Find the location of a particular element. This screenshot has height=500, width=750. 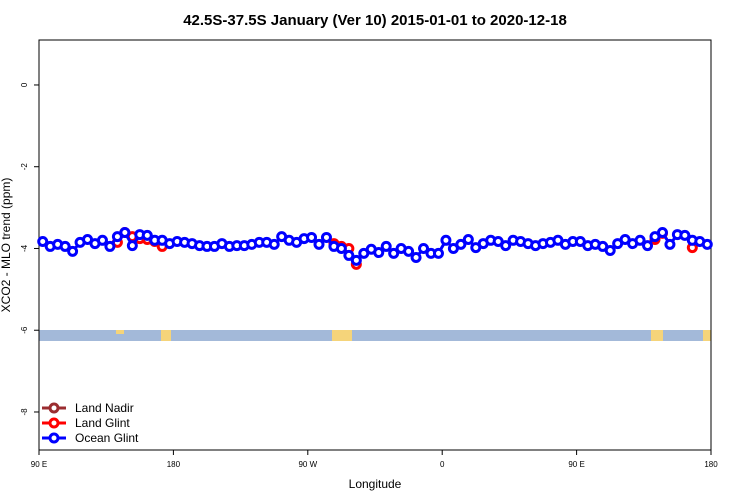

series is located at coordinates (375, 246).